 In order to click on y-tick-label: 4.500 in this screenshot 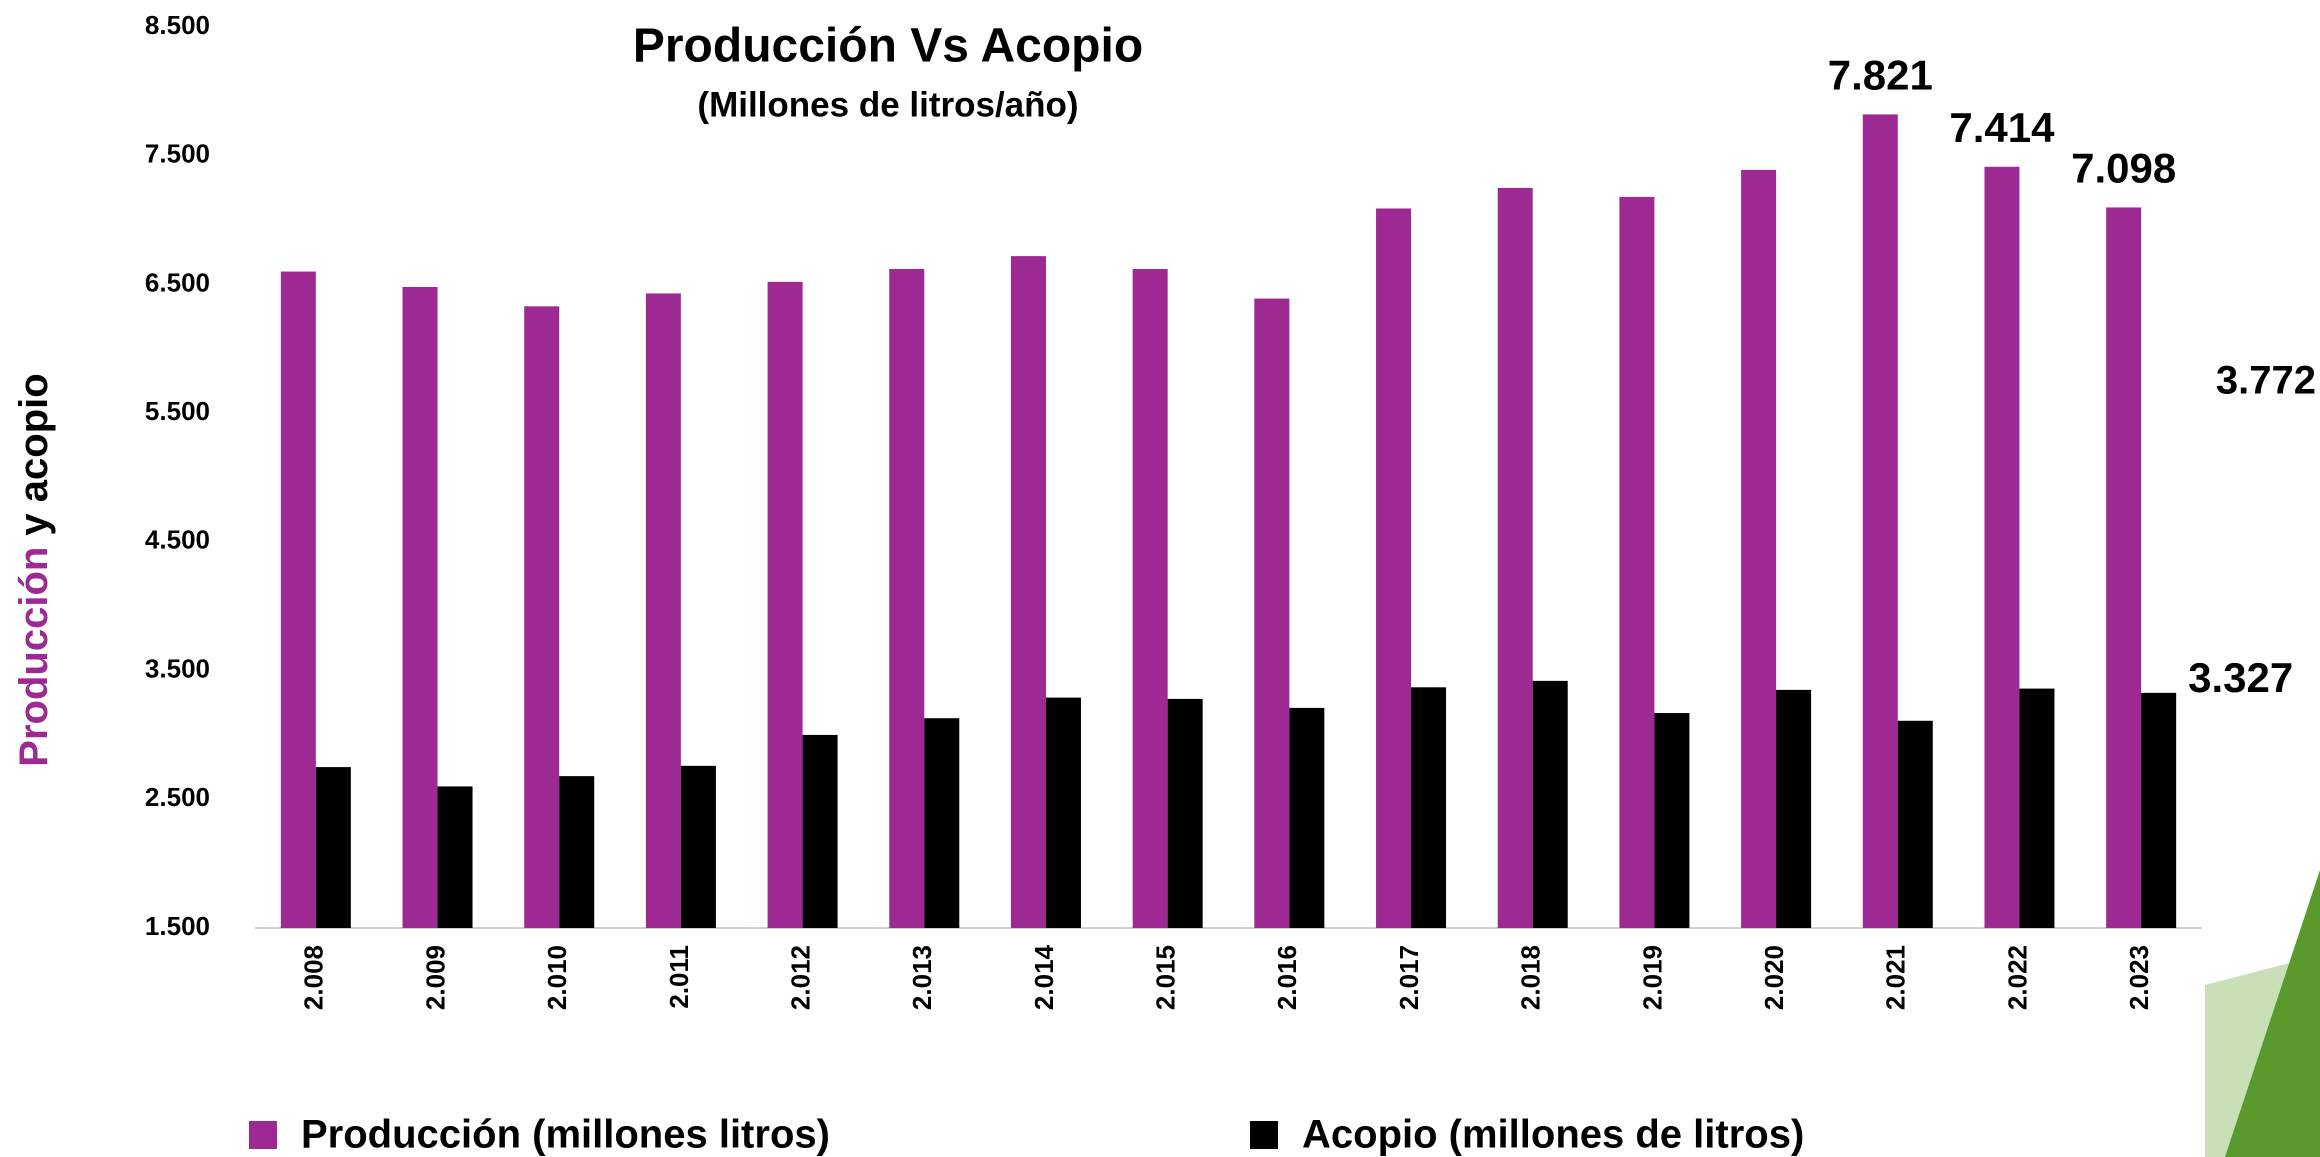, I will do `click(177, 540)`.